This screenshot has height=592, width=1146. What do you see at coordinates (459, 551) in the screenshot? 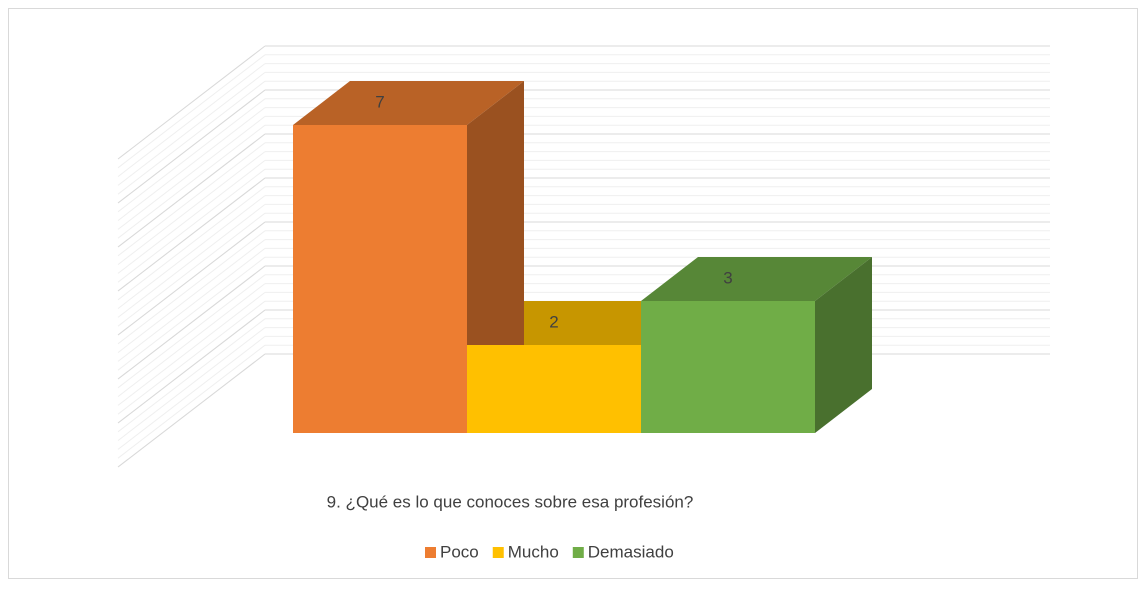
I see `legend-label: Poco` at bounding box center [459, 551].